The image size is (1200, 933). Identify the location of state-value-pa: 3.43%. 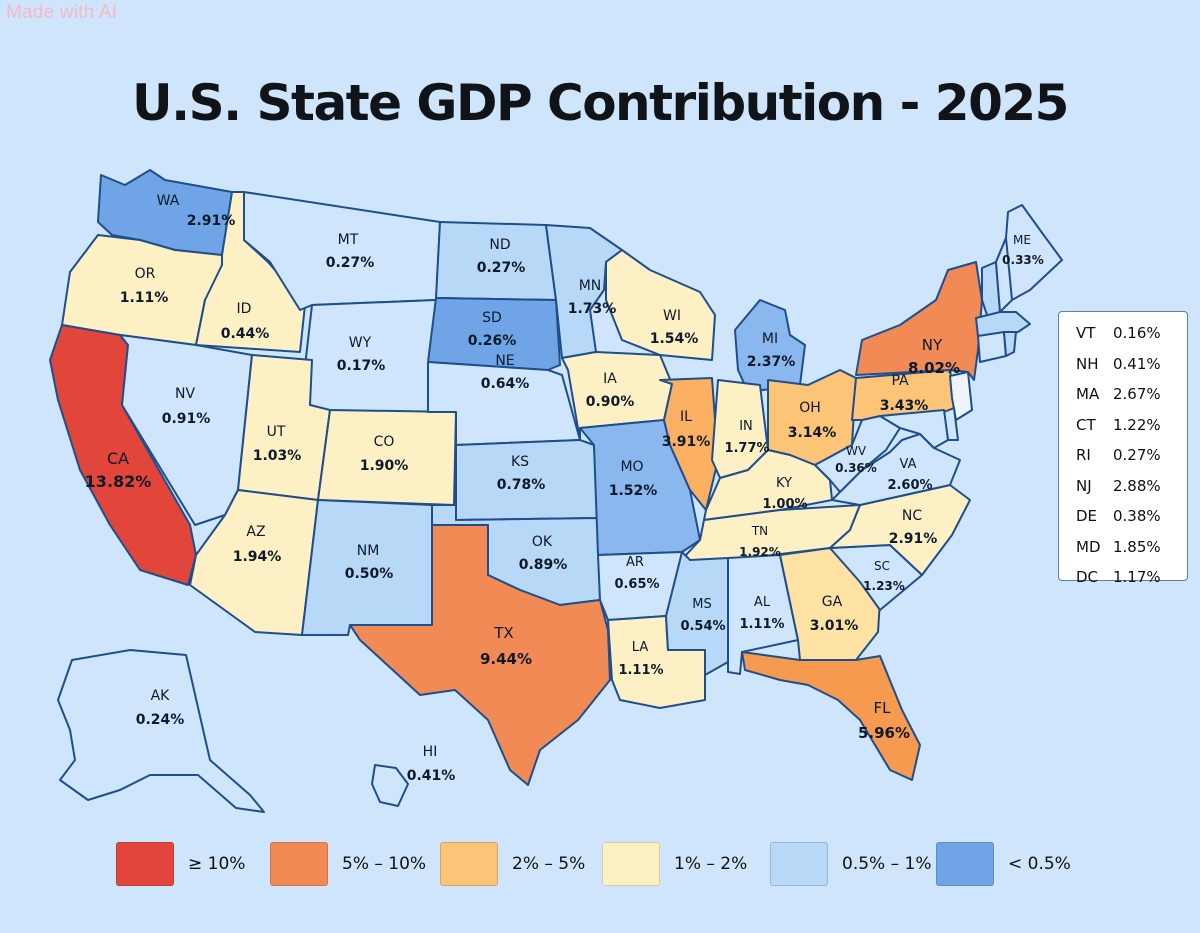
(904, 406).